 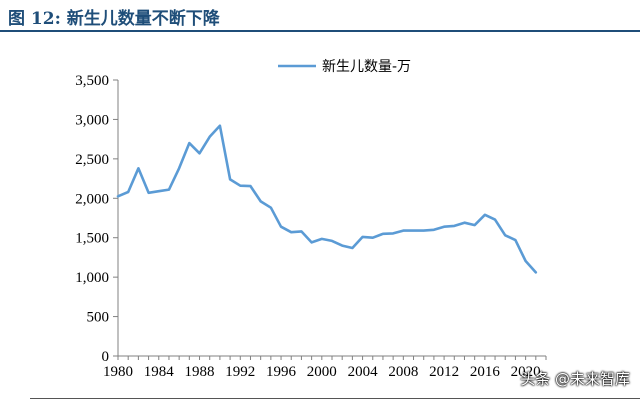 I want to click on x-tick-label: 2016, so click(x=485, y=372).